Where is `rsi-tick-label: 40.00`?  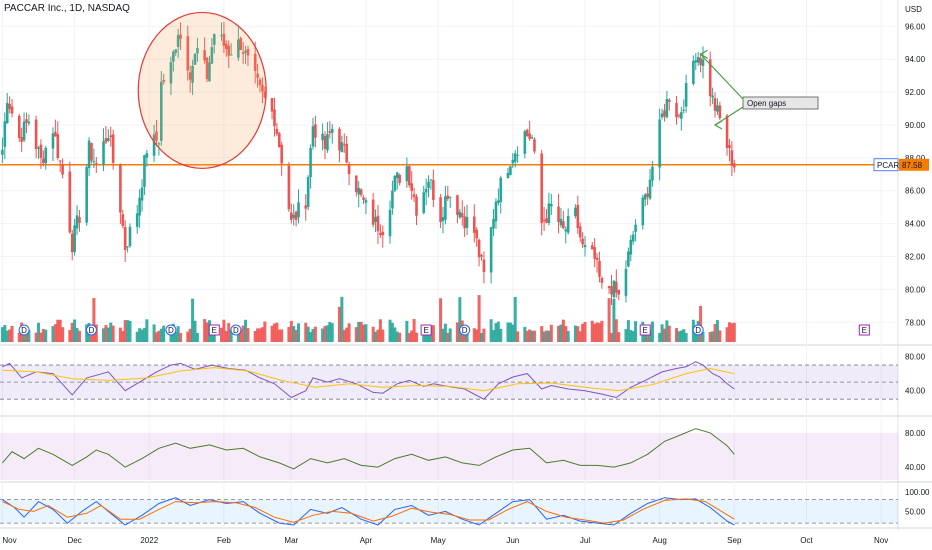
rsi-tick-label: 40.00 is located at coordinates (915, 391).